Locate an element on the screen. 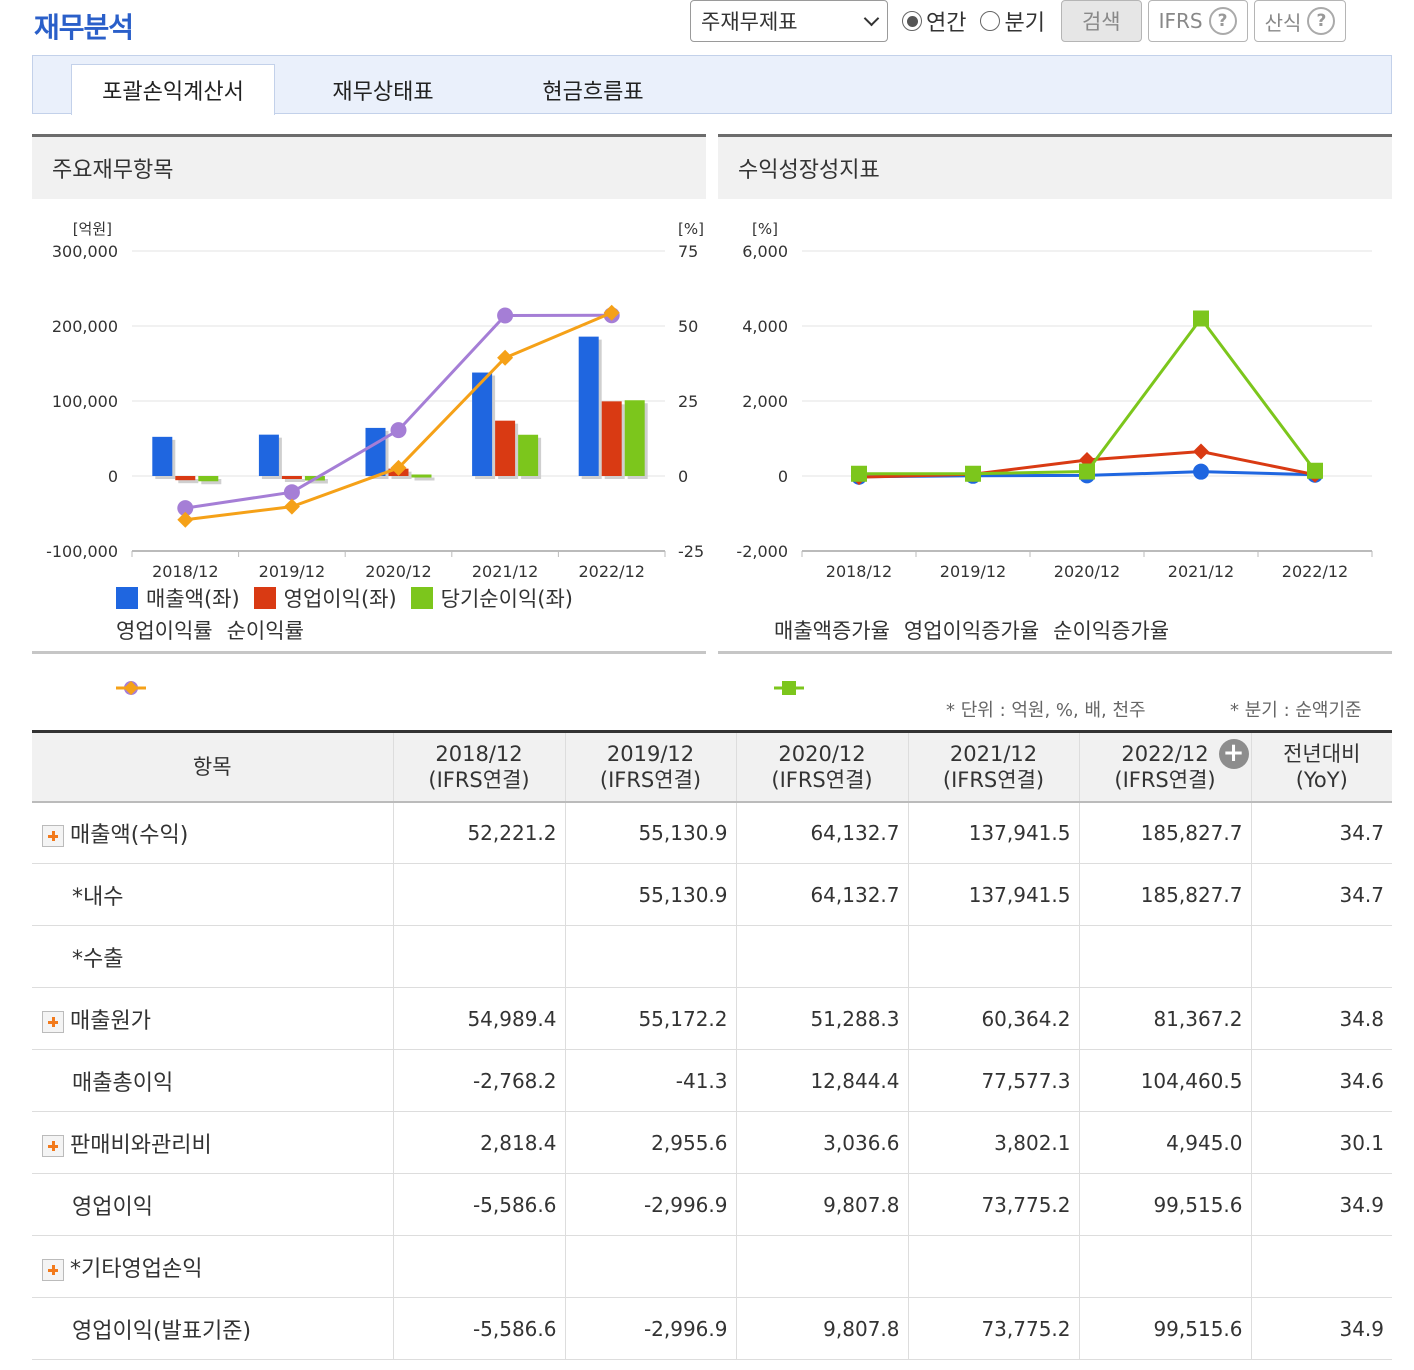 This screenshot has width=1414, height=1370. line-영업이익률 is located at coordinates (398, 411).